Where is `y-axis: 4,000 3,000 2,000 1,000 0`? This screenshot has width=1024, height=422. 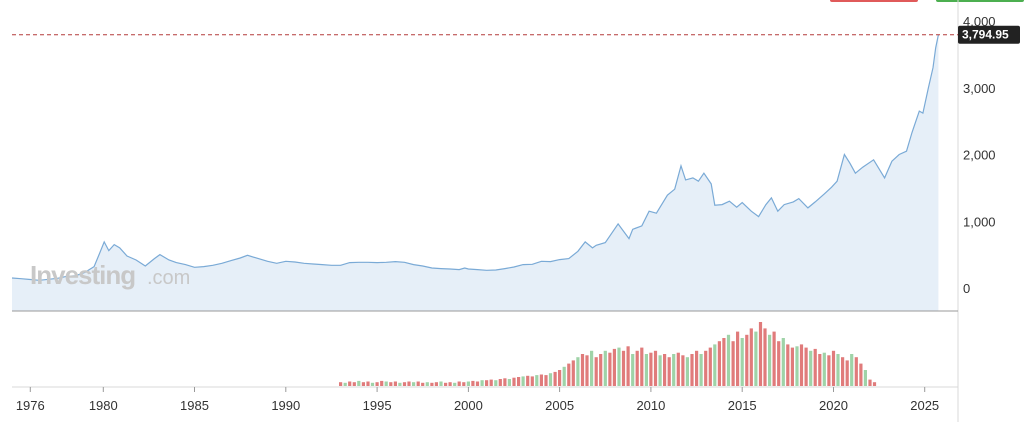
y-axis: 4,000 3,000 2,000 1,000 0 is located at coordinates (979, 155).